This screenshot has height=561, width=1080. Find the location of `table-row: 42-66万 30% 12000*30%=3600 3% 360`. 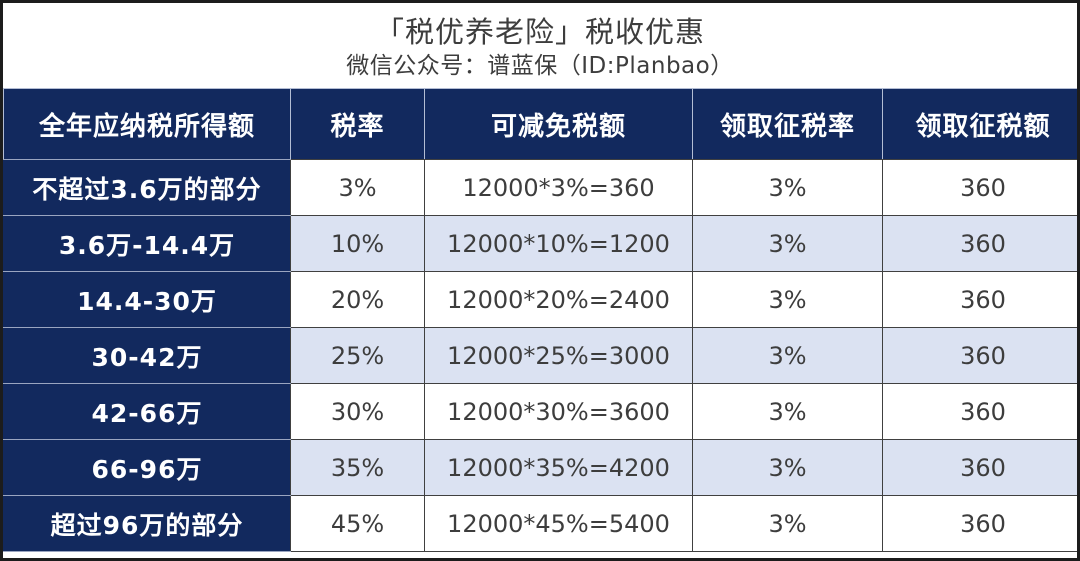

table-row: 42-66万 30% 12000*30%=3600 3% 360 is located at coordinates (540, 411).